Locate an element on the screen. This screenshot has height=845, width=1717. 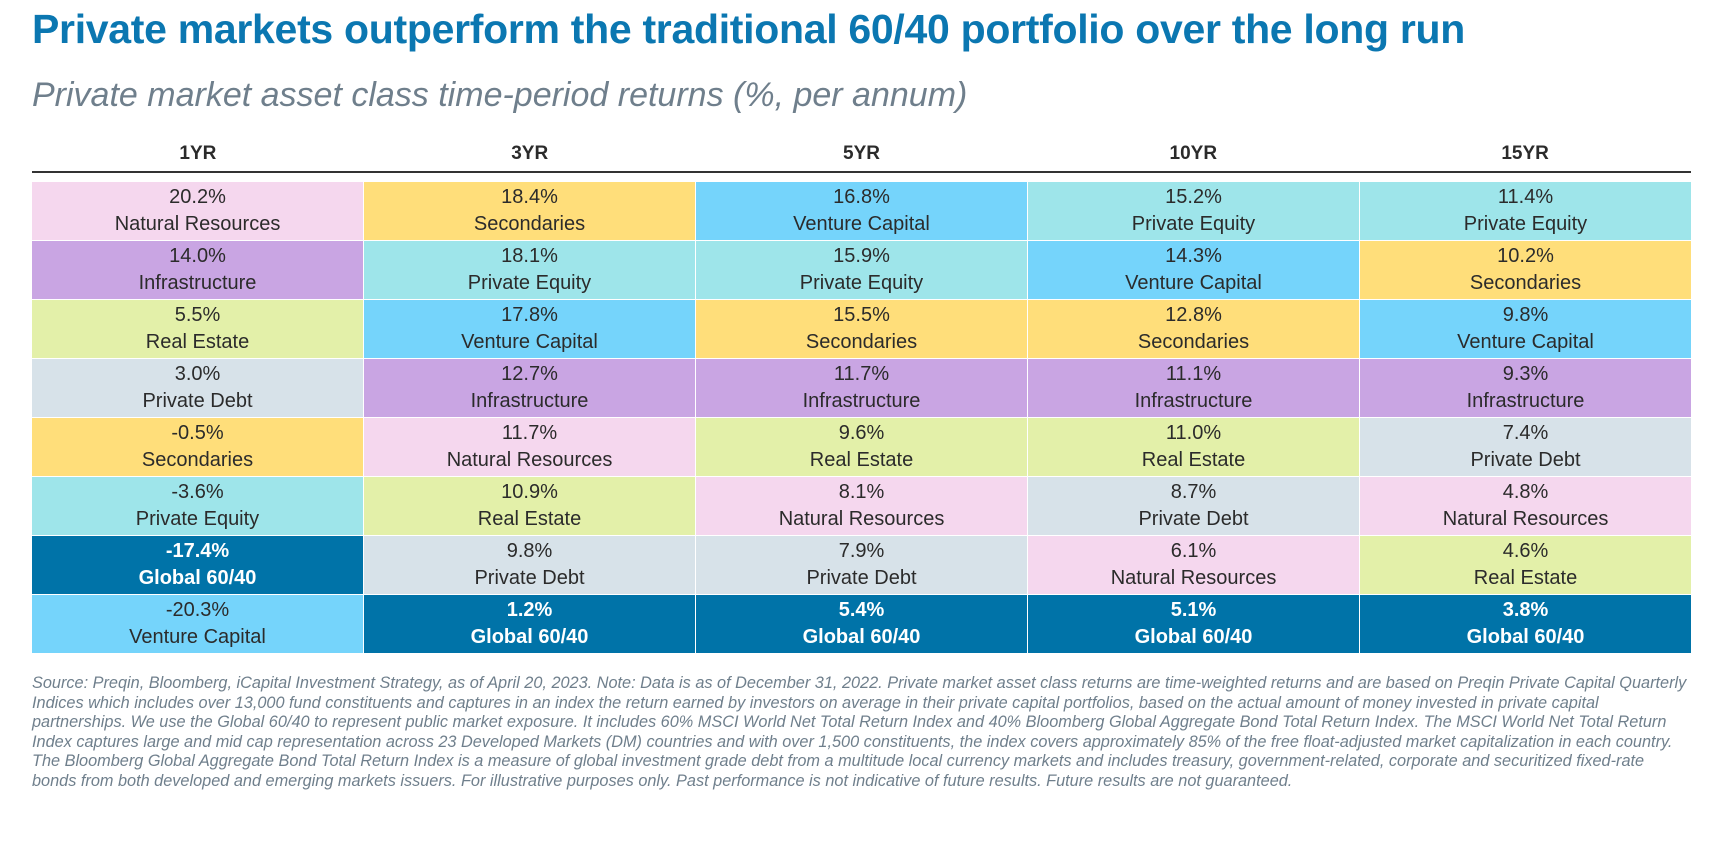
cell-value: -0.5% is located at coordinates (197, 433).